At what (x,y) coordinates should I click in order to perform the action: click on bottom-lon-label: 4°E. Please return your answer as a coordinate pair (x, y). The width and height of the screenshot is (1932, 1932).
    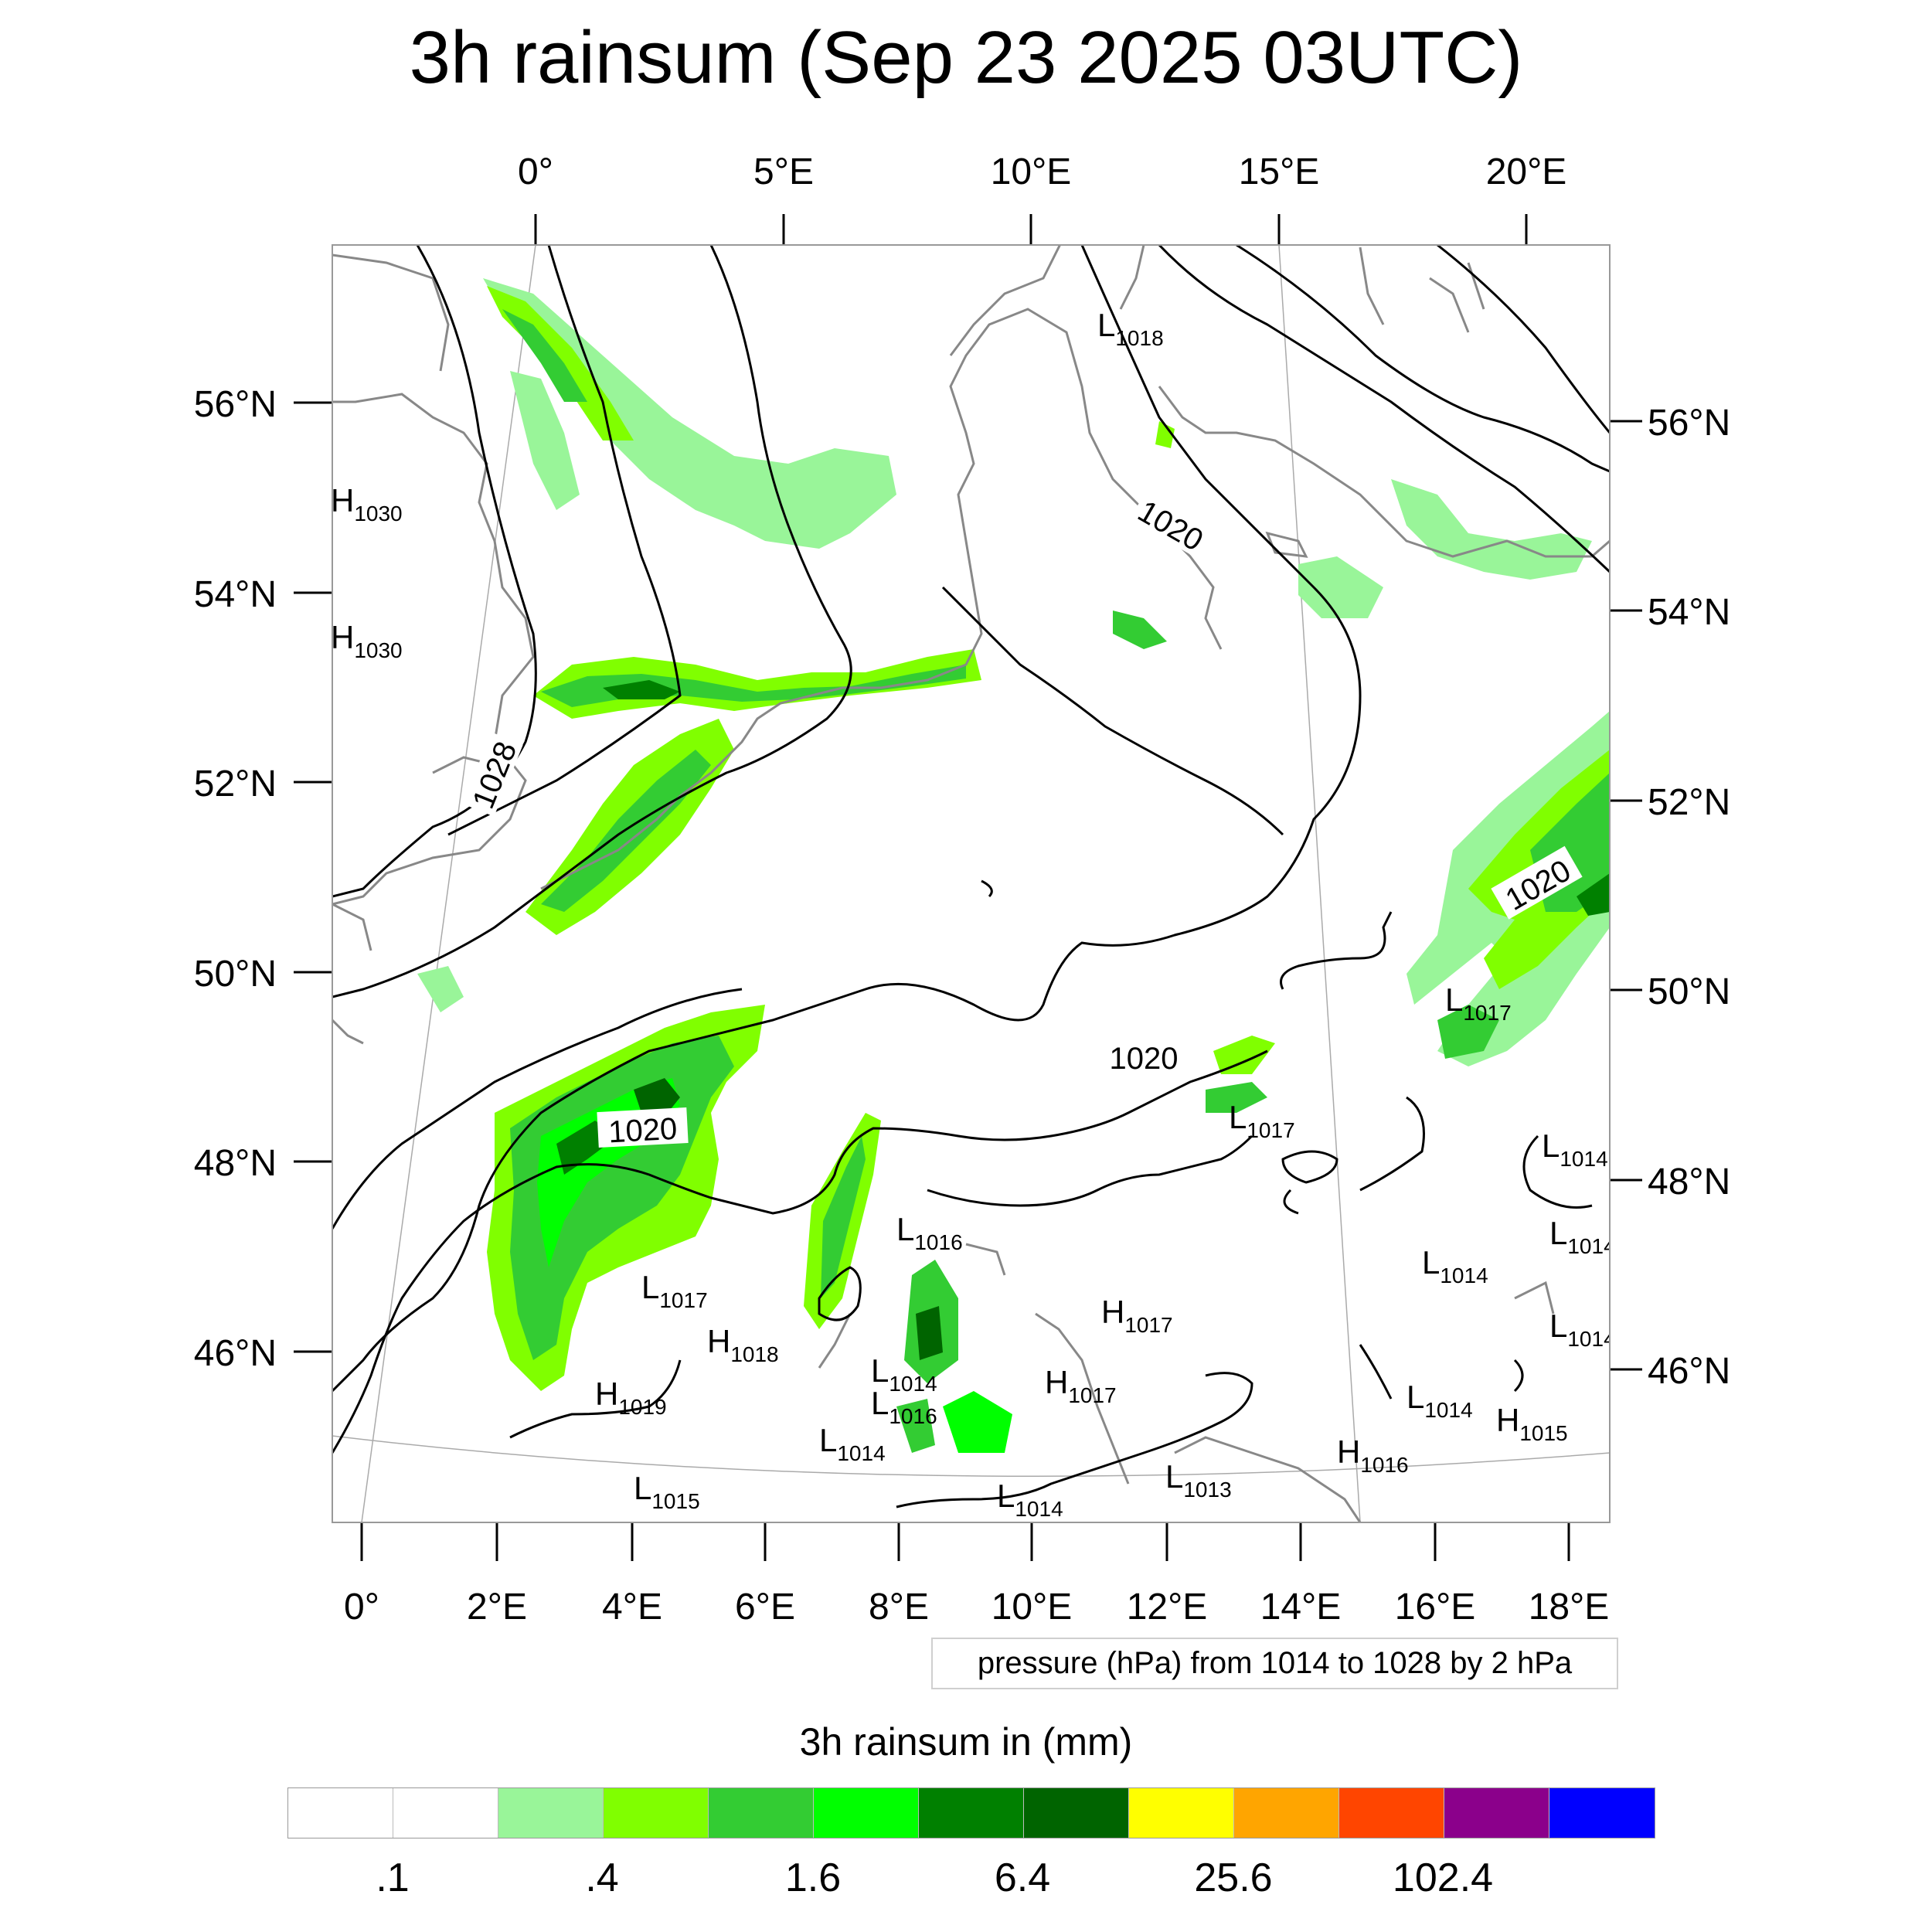
    Looking at the image, I should click on (632, 1608).